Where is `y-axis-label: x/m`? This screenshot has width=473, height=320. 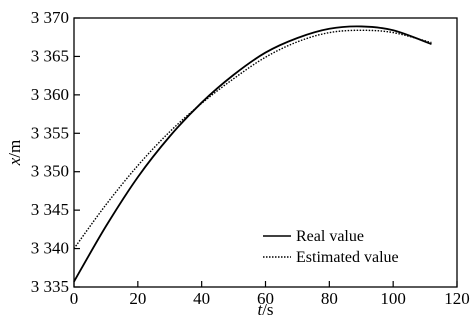 y-axis-label: x/m is located at coordinates (14, 153).